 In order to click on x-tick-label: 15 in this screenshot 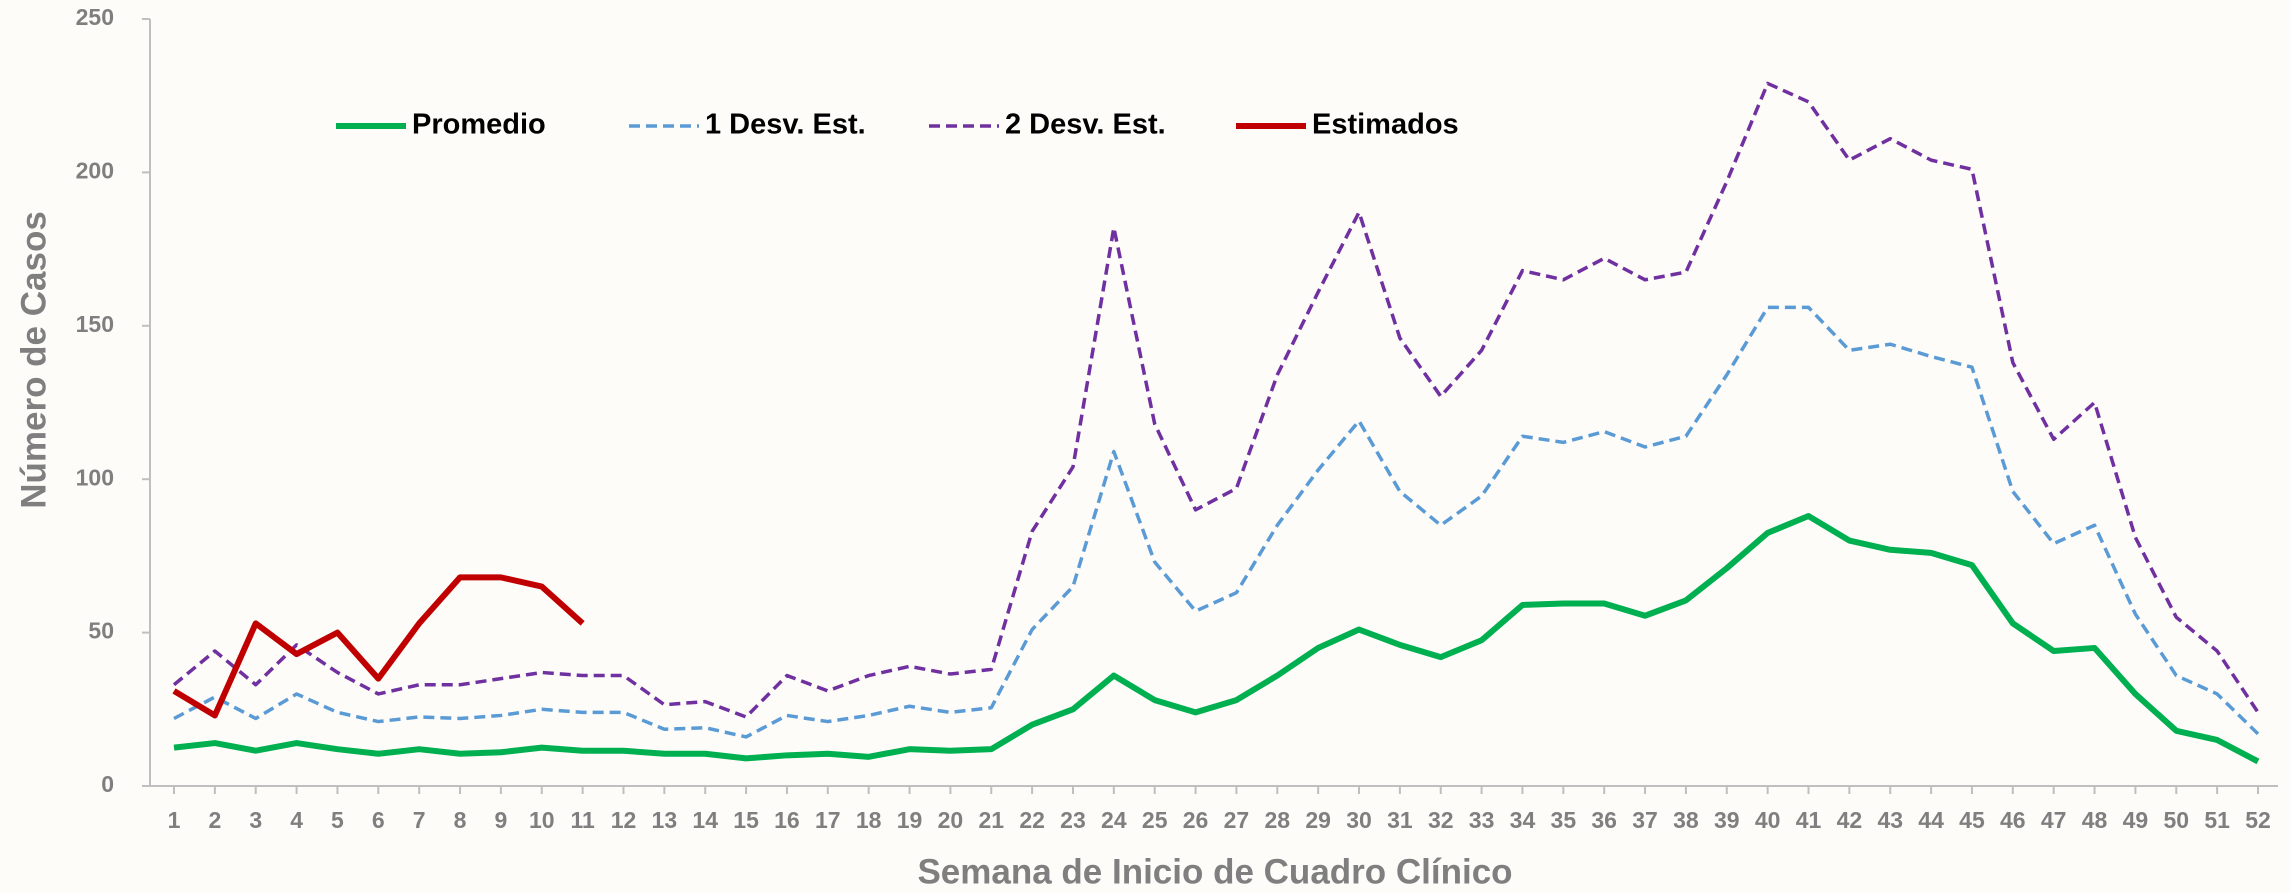, I will do `click(746, 820)`.